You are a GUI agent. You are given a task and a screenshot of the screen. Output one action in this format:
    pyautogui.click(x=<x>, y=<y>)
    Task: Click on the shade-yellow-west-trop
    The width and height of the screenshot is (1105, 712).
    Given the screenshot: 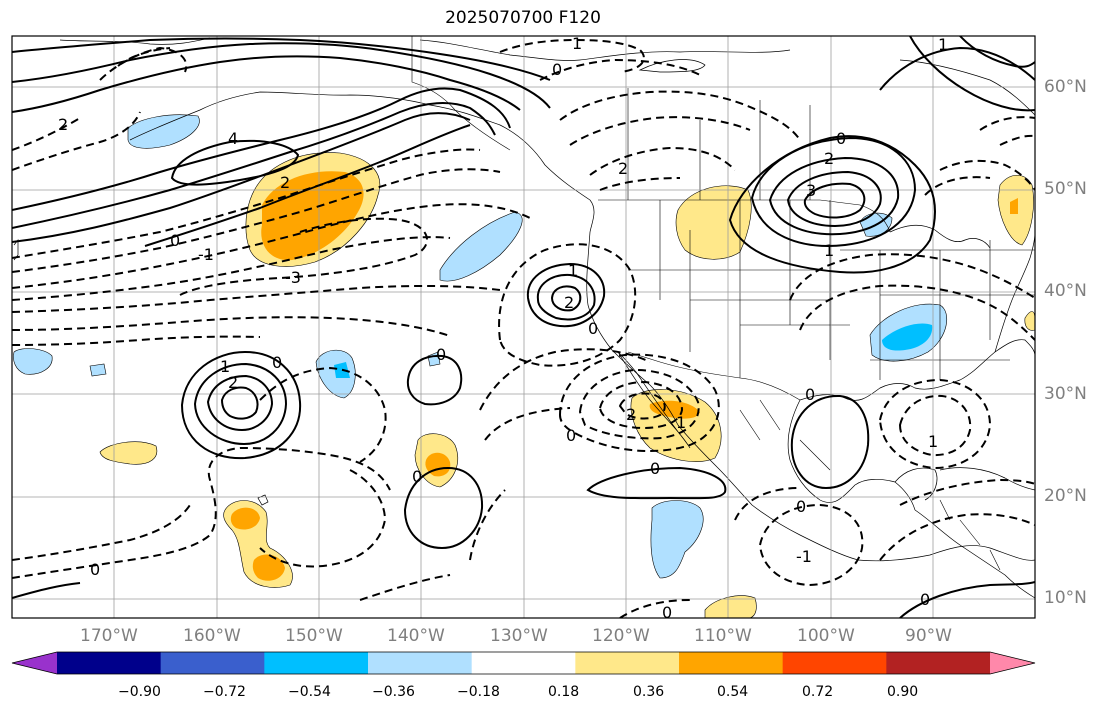 What is the action you would take?
    pyautogui.click(x=128, y=453)
    